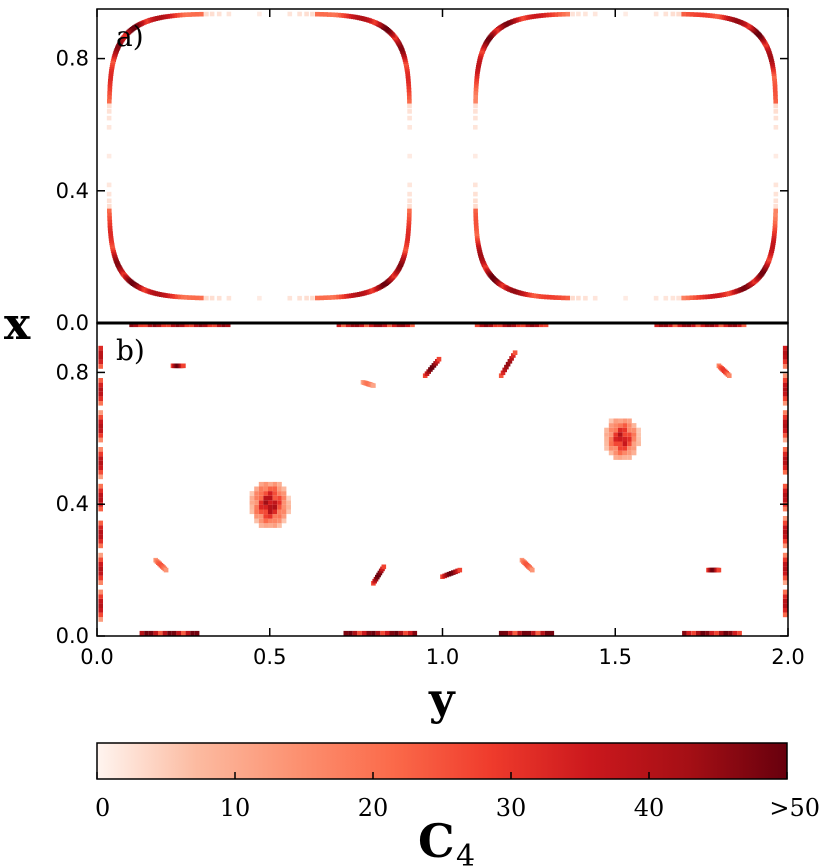  I want to click on colorbar-label: C, so click(436, 841).